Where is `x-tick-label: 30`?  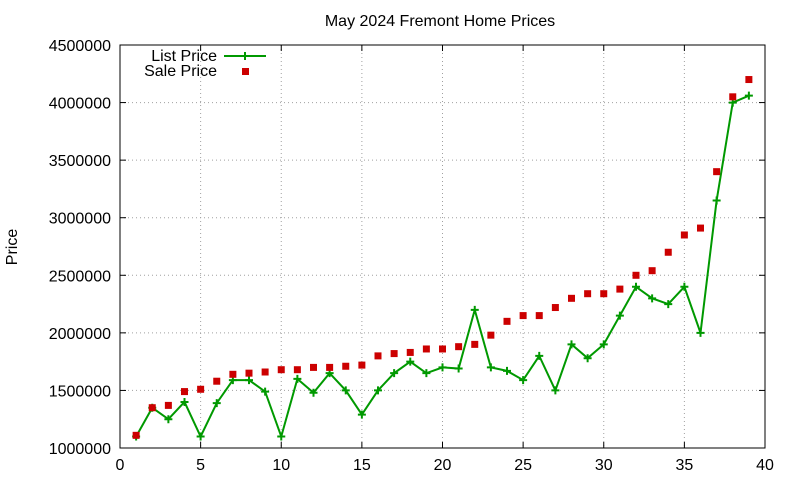
x-tick-label: 30 is located at coordinates (604, 465).